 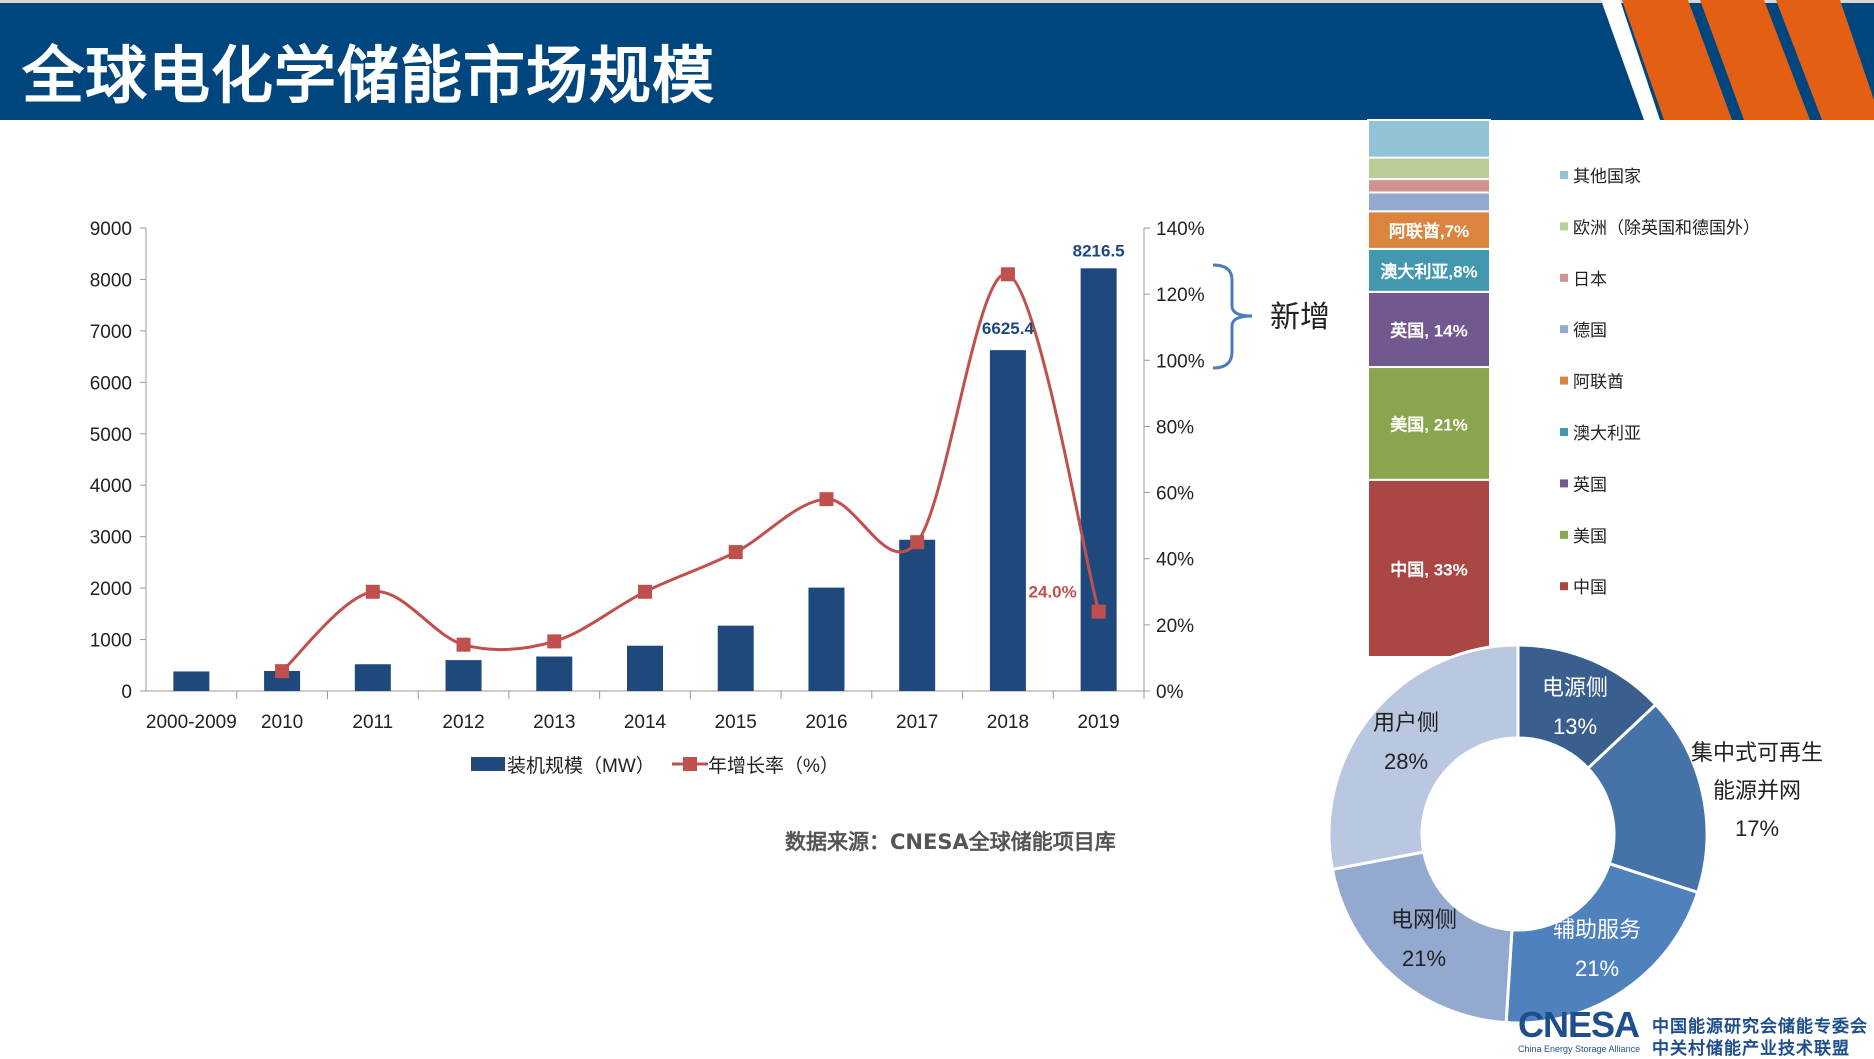 What do you see at coordinates (735, 658) in the screenshot?
I see `bar-2015` at bounding box center [735, 658].